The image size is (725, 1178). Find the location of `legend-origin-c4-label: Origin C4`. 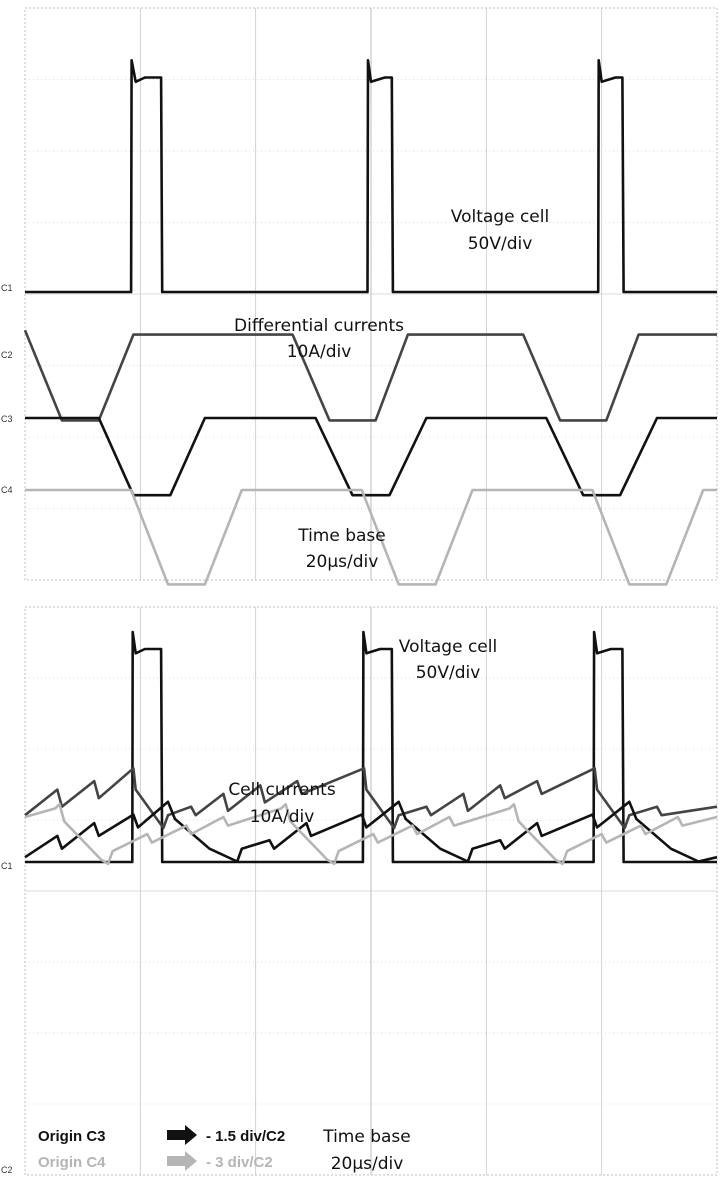

legend-origin-c4-label: Origin C4 is located at coordinates (72, 1162).